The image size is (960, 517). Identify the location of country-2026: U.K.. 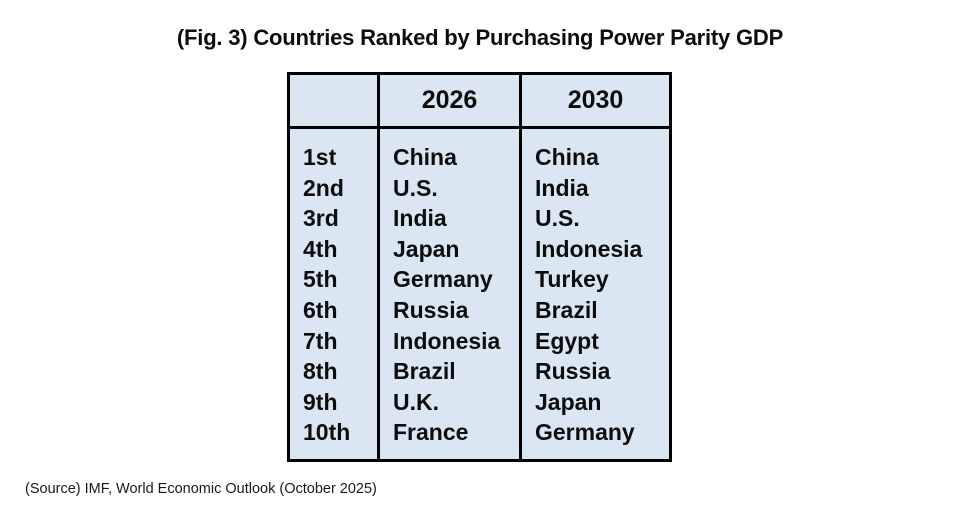
(416, 401).